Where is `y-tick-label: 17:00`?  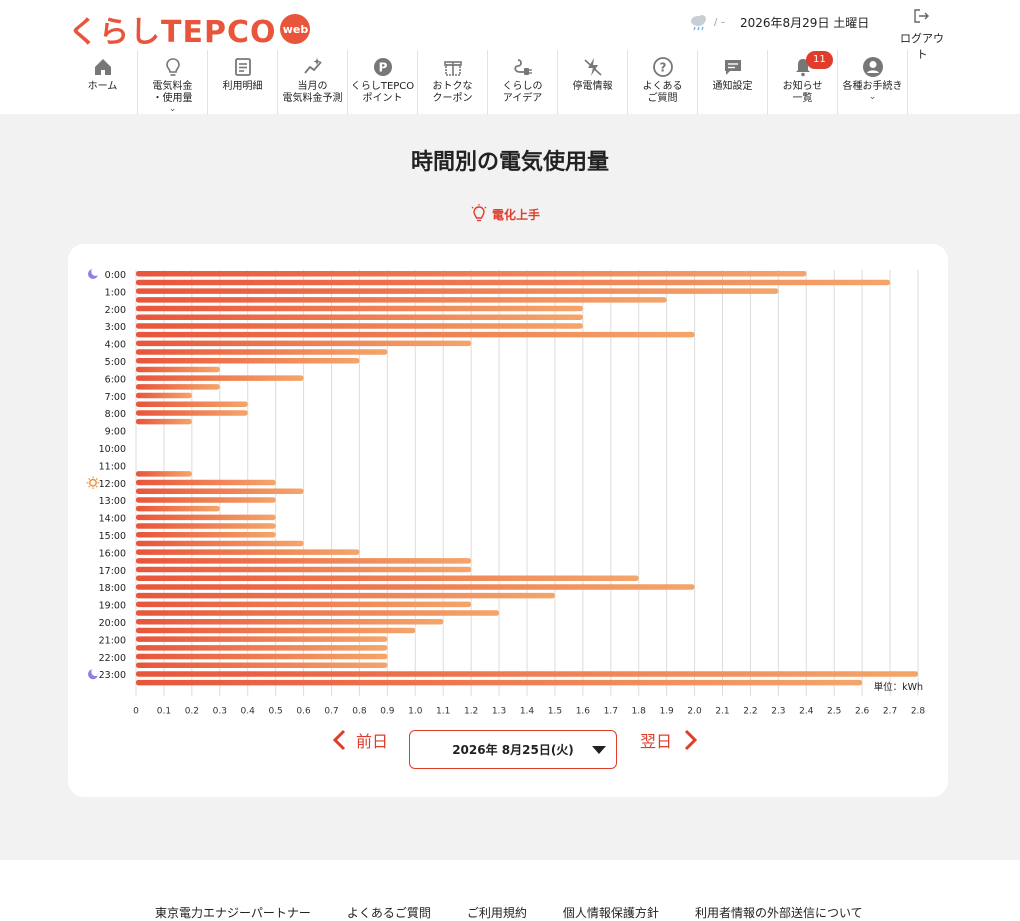
y-tick-label: 17:00 is located at coordinates (112, 571).